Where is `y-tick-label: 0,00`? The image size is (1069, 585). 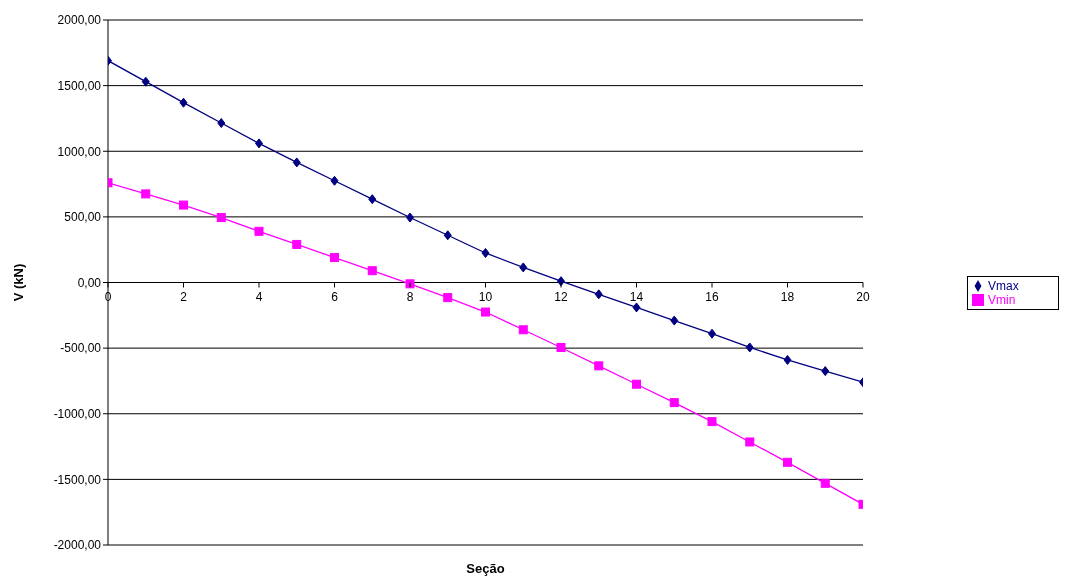
y-tick-label: 0,00 is located at coordinates (89, 282).